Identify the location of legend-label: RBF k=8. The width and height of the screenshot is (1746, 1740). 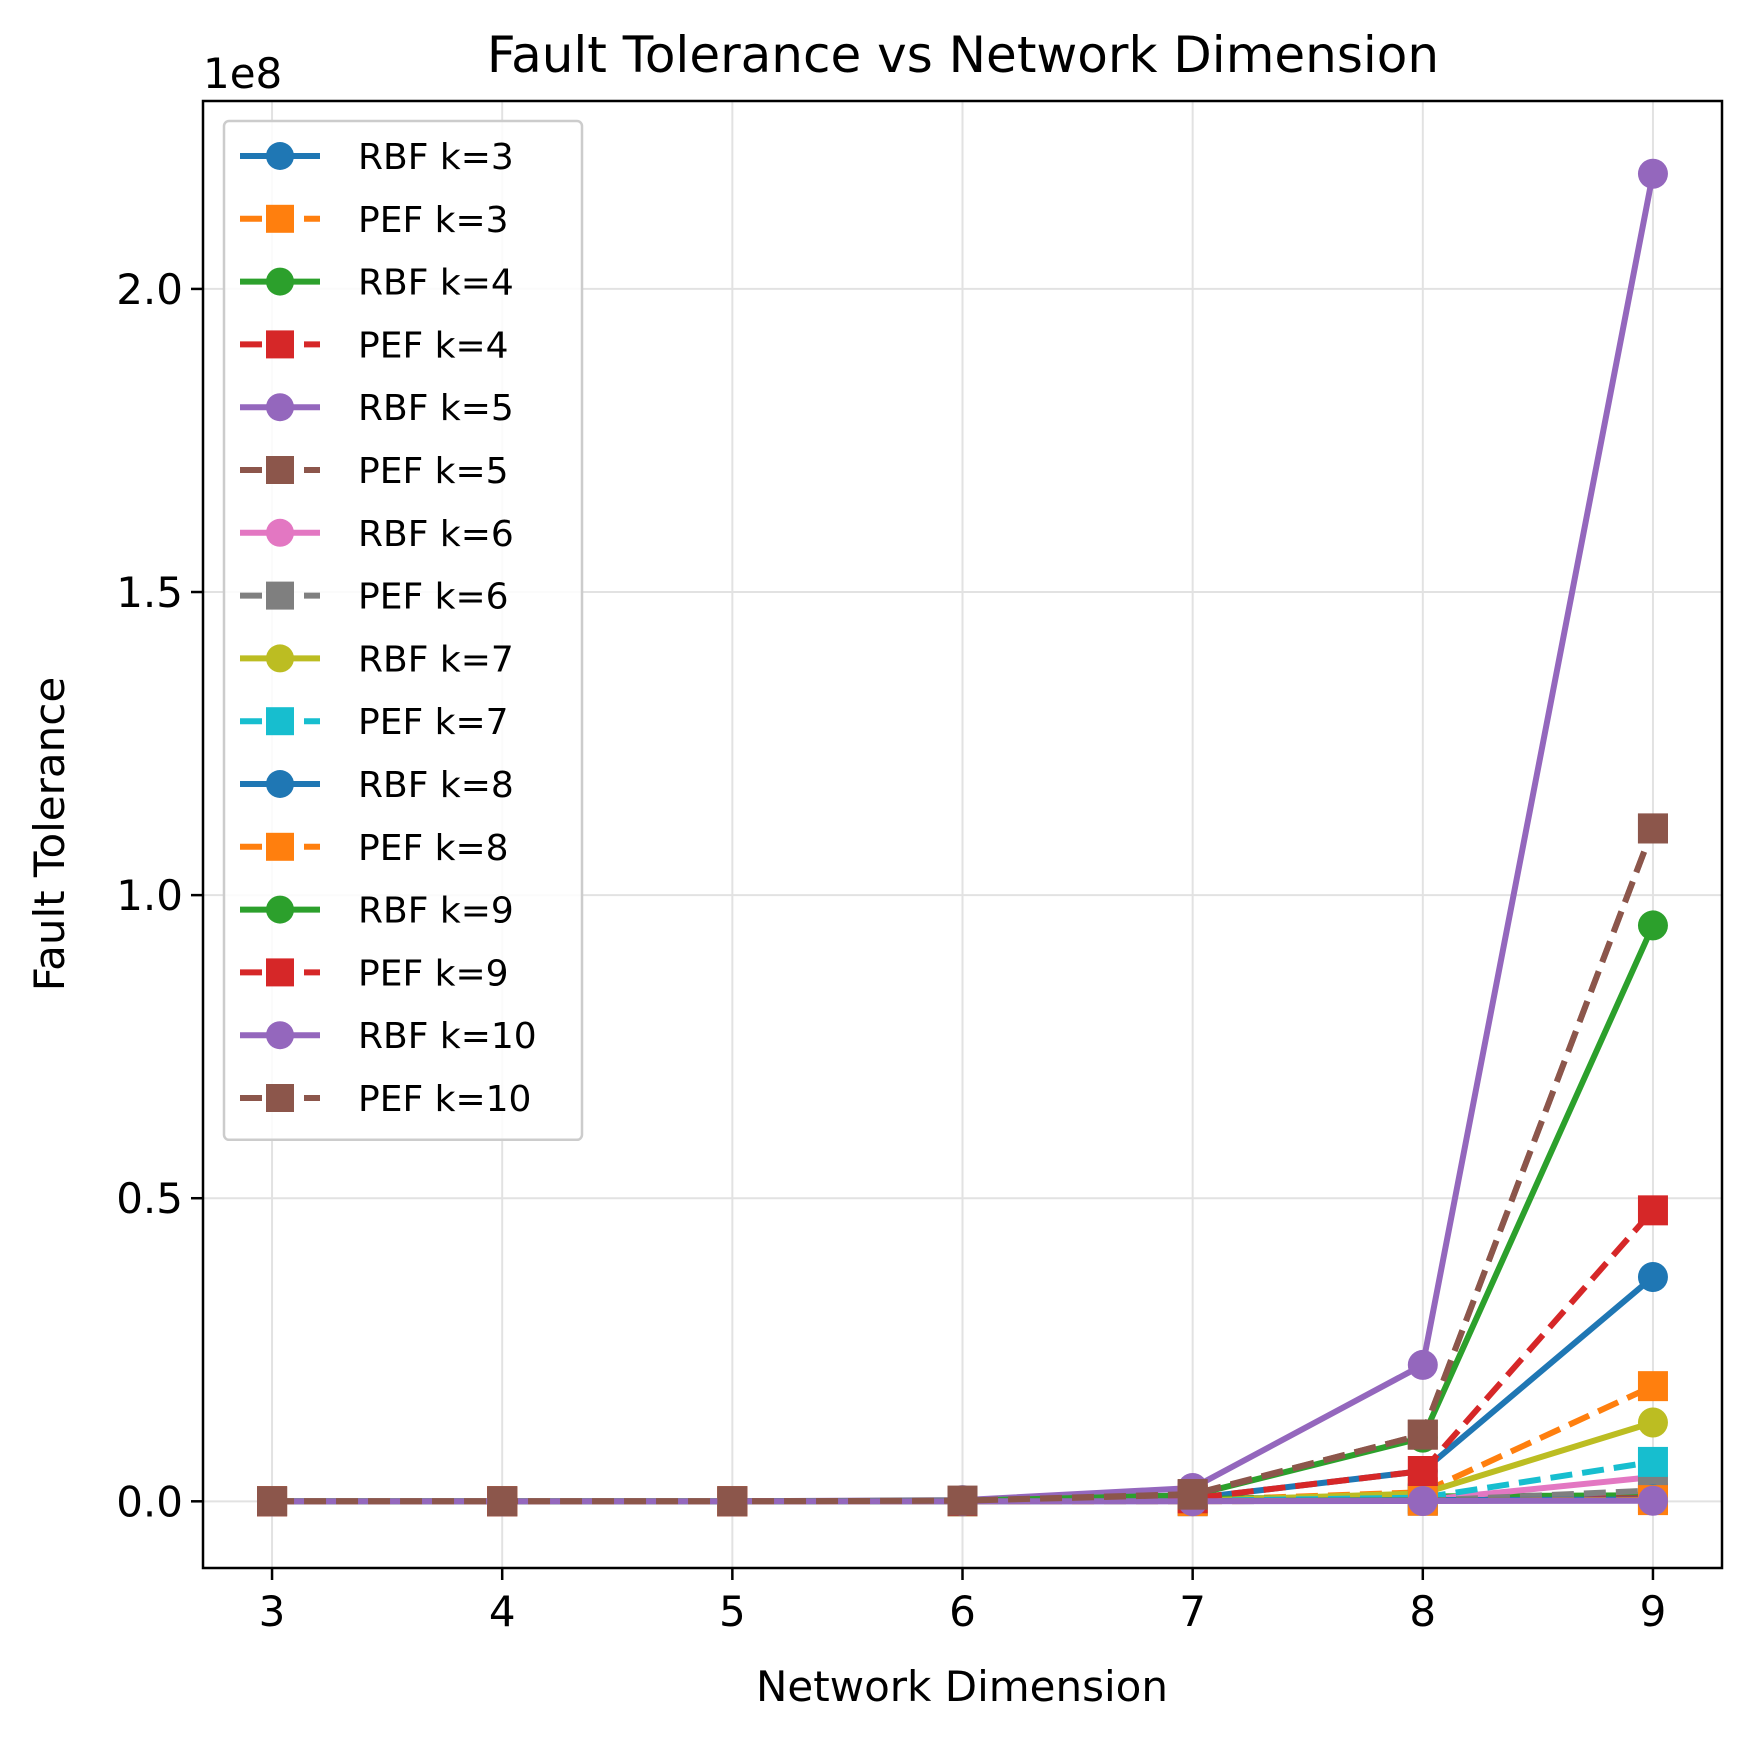
(436, 785).